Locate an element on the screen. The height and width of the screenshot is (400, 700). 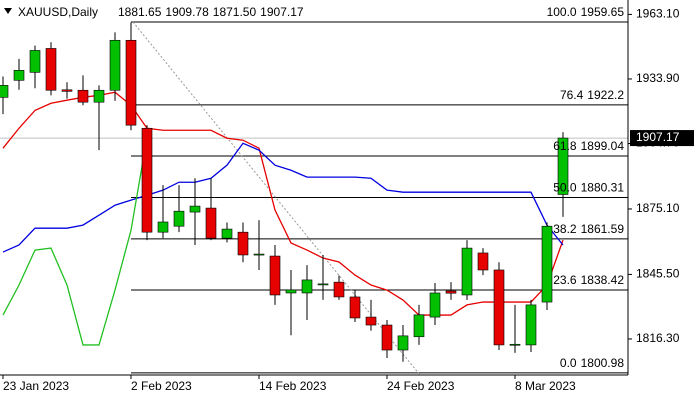
fib-price: 1880.31 is located at coordinates (603, 188).